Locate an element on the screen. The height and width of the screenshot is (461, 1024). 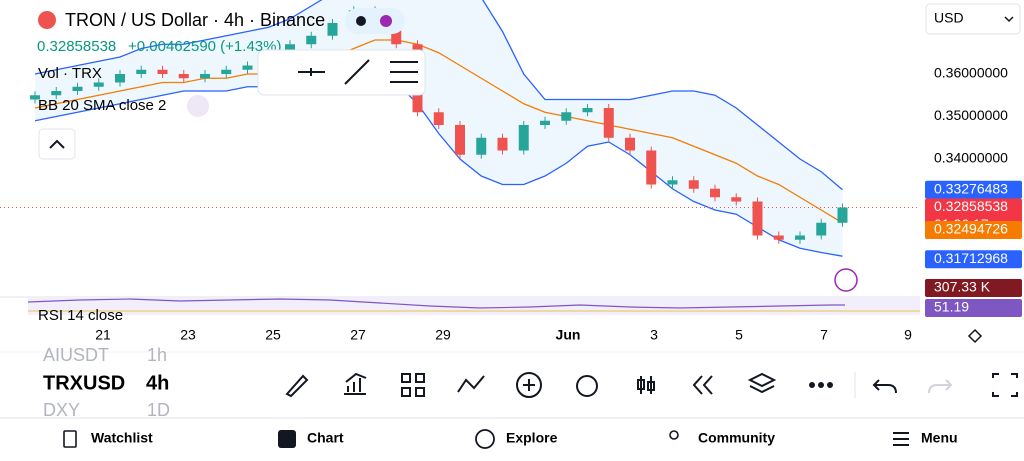
menu-icon is located at coordinates (901, 439).